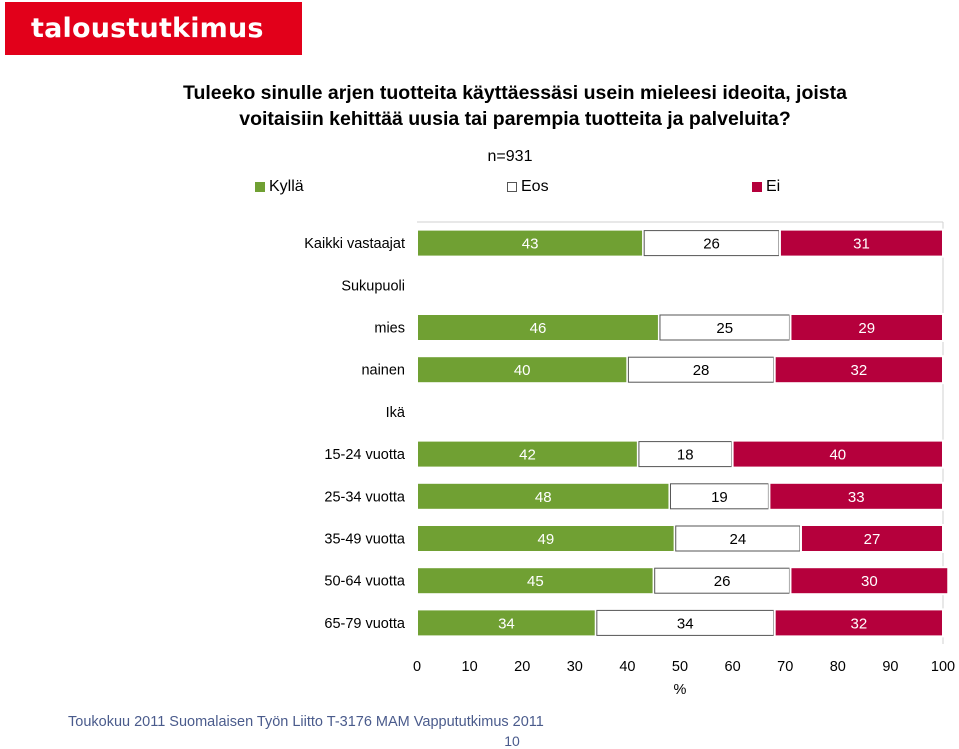 This screenshot has height=749, width=959. I want to click on bar-50-64-vuotta-kyllä, so click(535, 581).